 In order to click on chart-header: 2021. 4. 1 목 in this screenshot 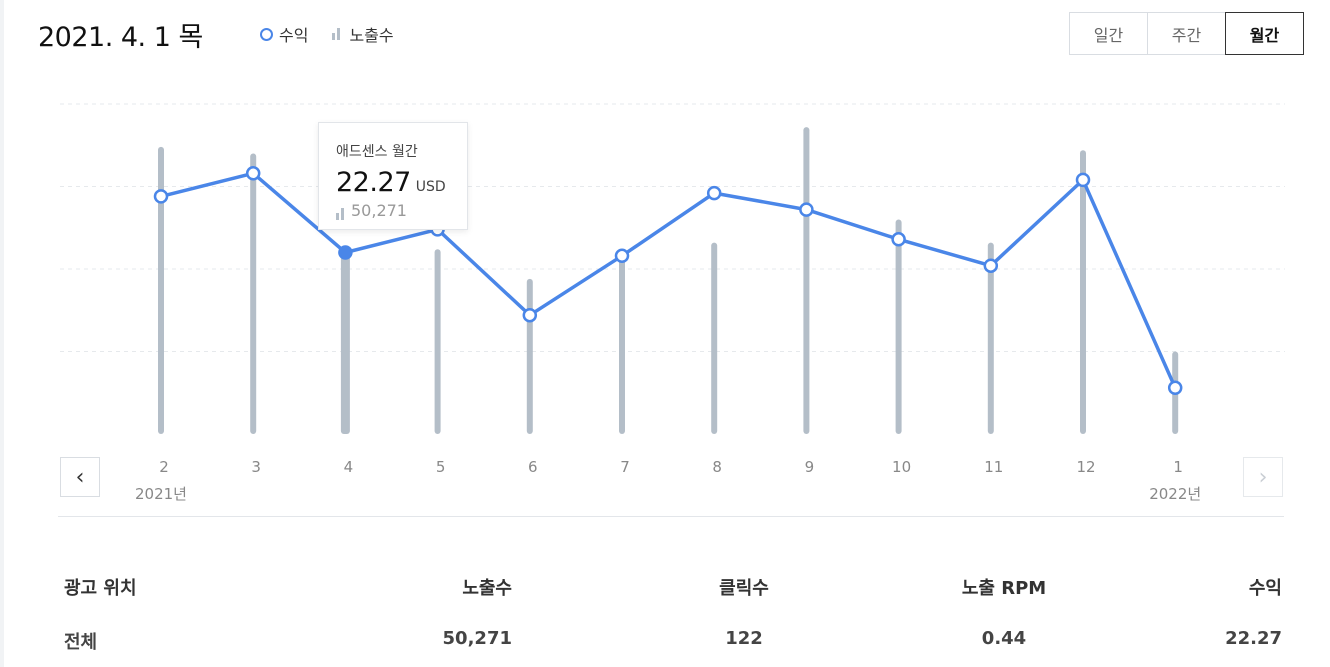, I will do `click(120, 34)`.